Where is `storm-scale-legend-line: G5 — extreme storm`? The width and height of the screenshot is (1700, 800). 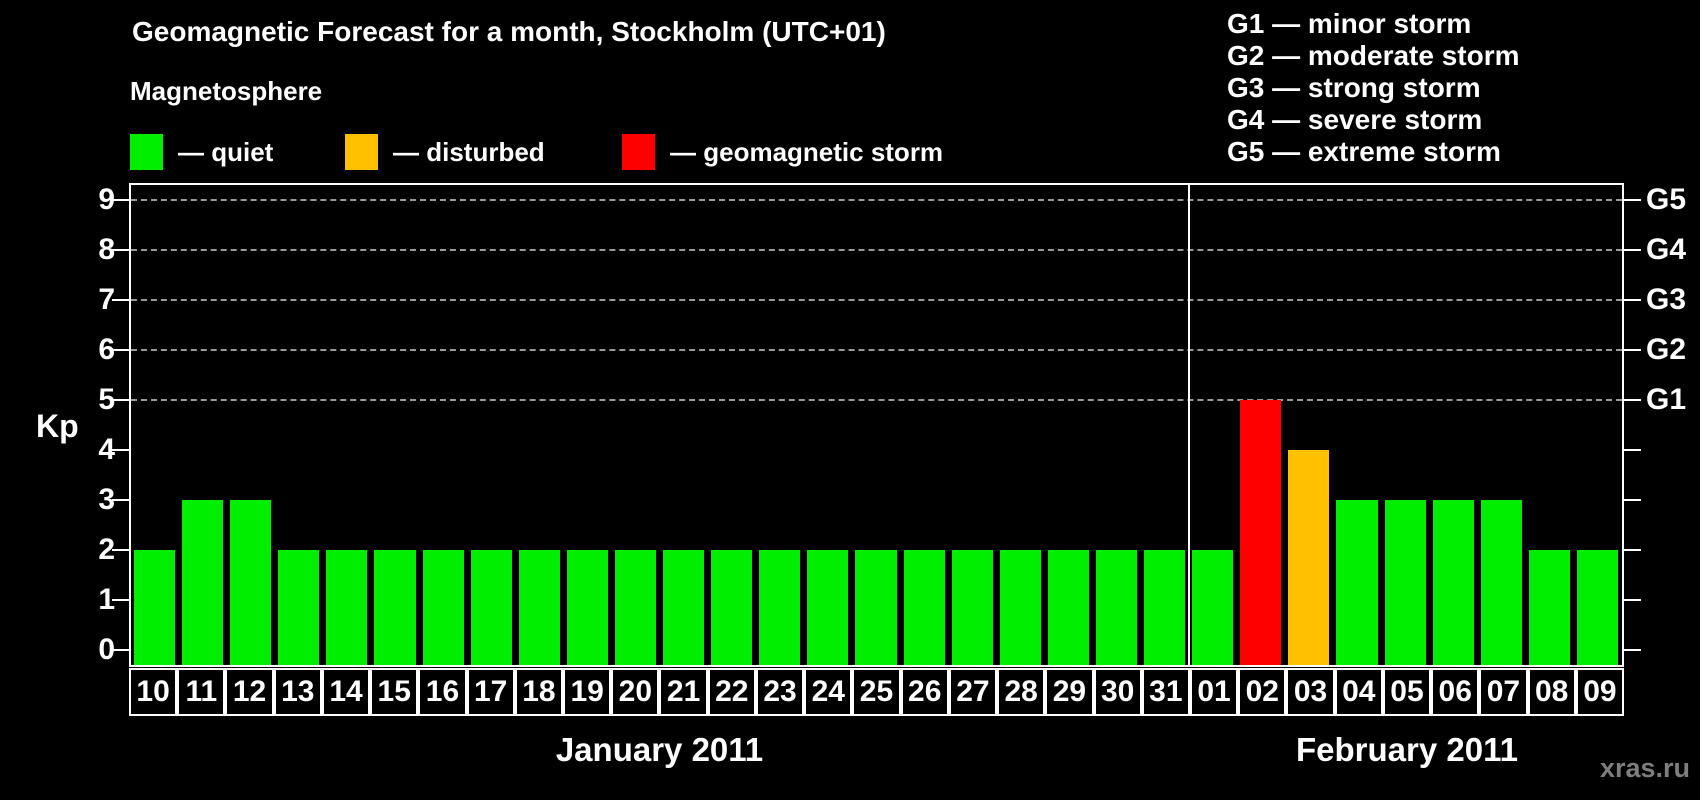
storm-scale-legend-line: G5 — extreme storm is located at coordinates (1364, 151).